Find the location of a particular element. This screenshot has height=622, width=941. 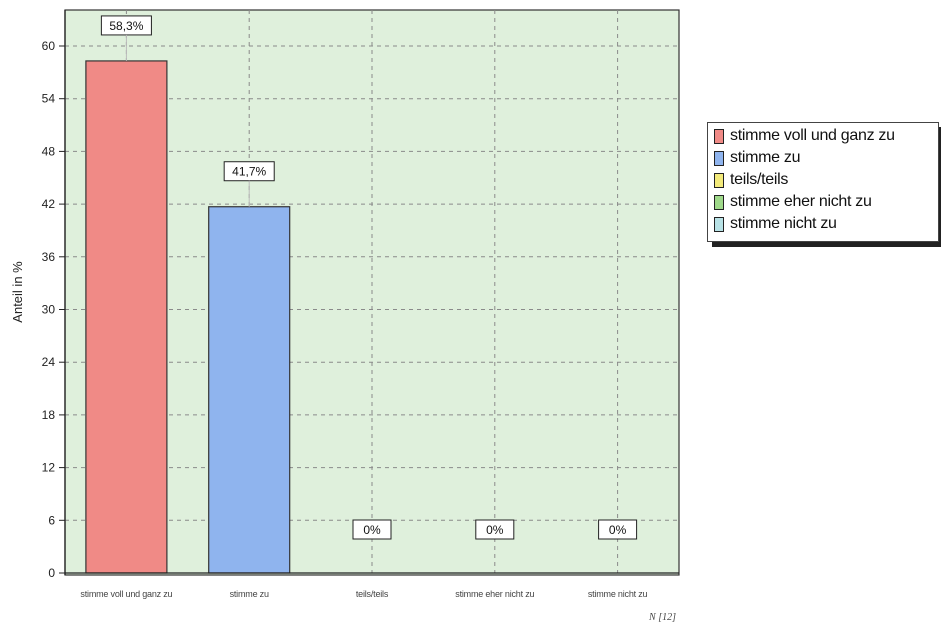

value-label: 41,7% is located at coordinates (249, 184).